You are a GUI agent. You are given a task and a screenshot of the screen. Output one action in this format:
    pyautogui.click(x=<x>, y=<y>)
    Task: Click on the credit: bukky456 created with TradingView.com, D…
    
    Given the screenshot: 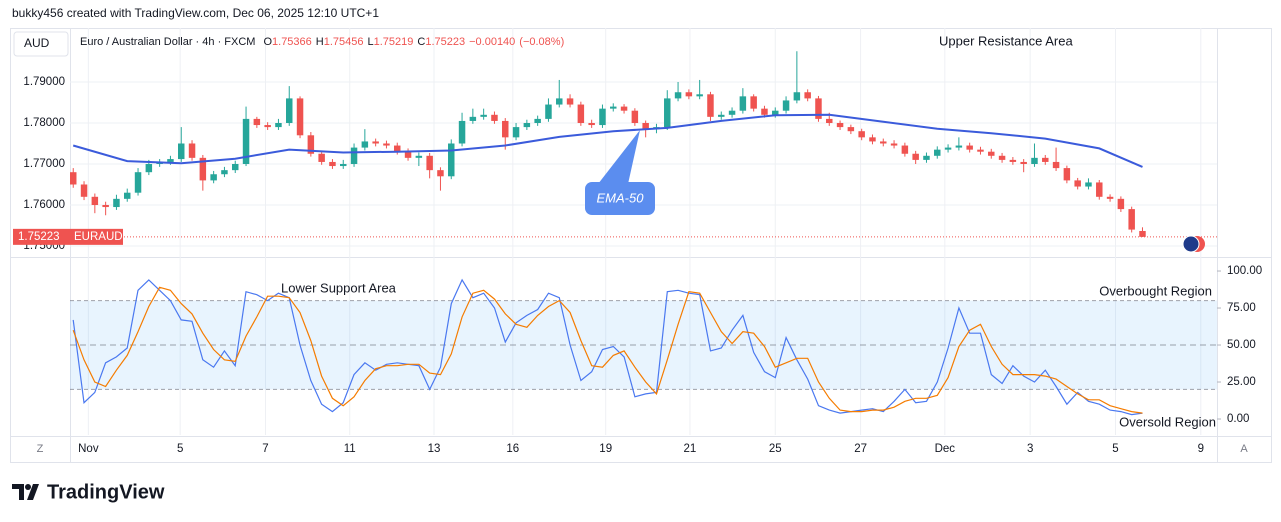 What is the action you would take?
    pyautogui.click(x=195, y=13)
    